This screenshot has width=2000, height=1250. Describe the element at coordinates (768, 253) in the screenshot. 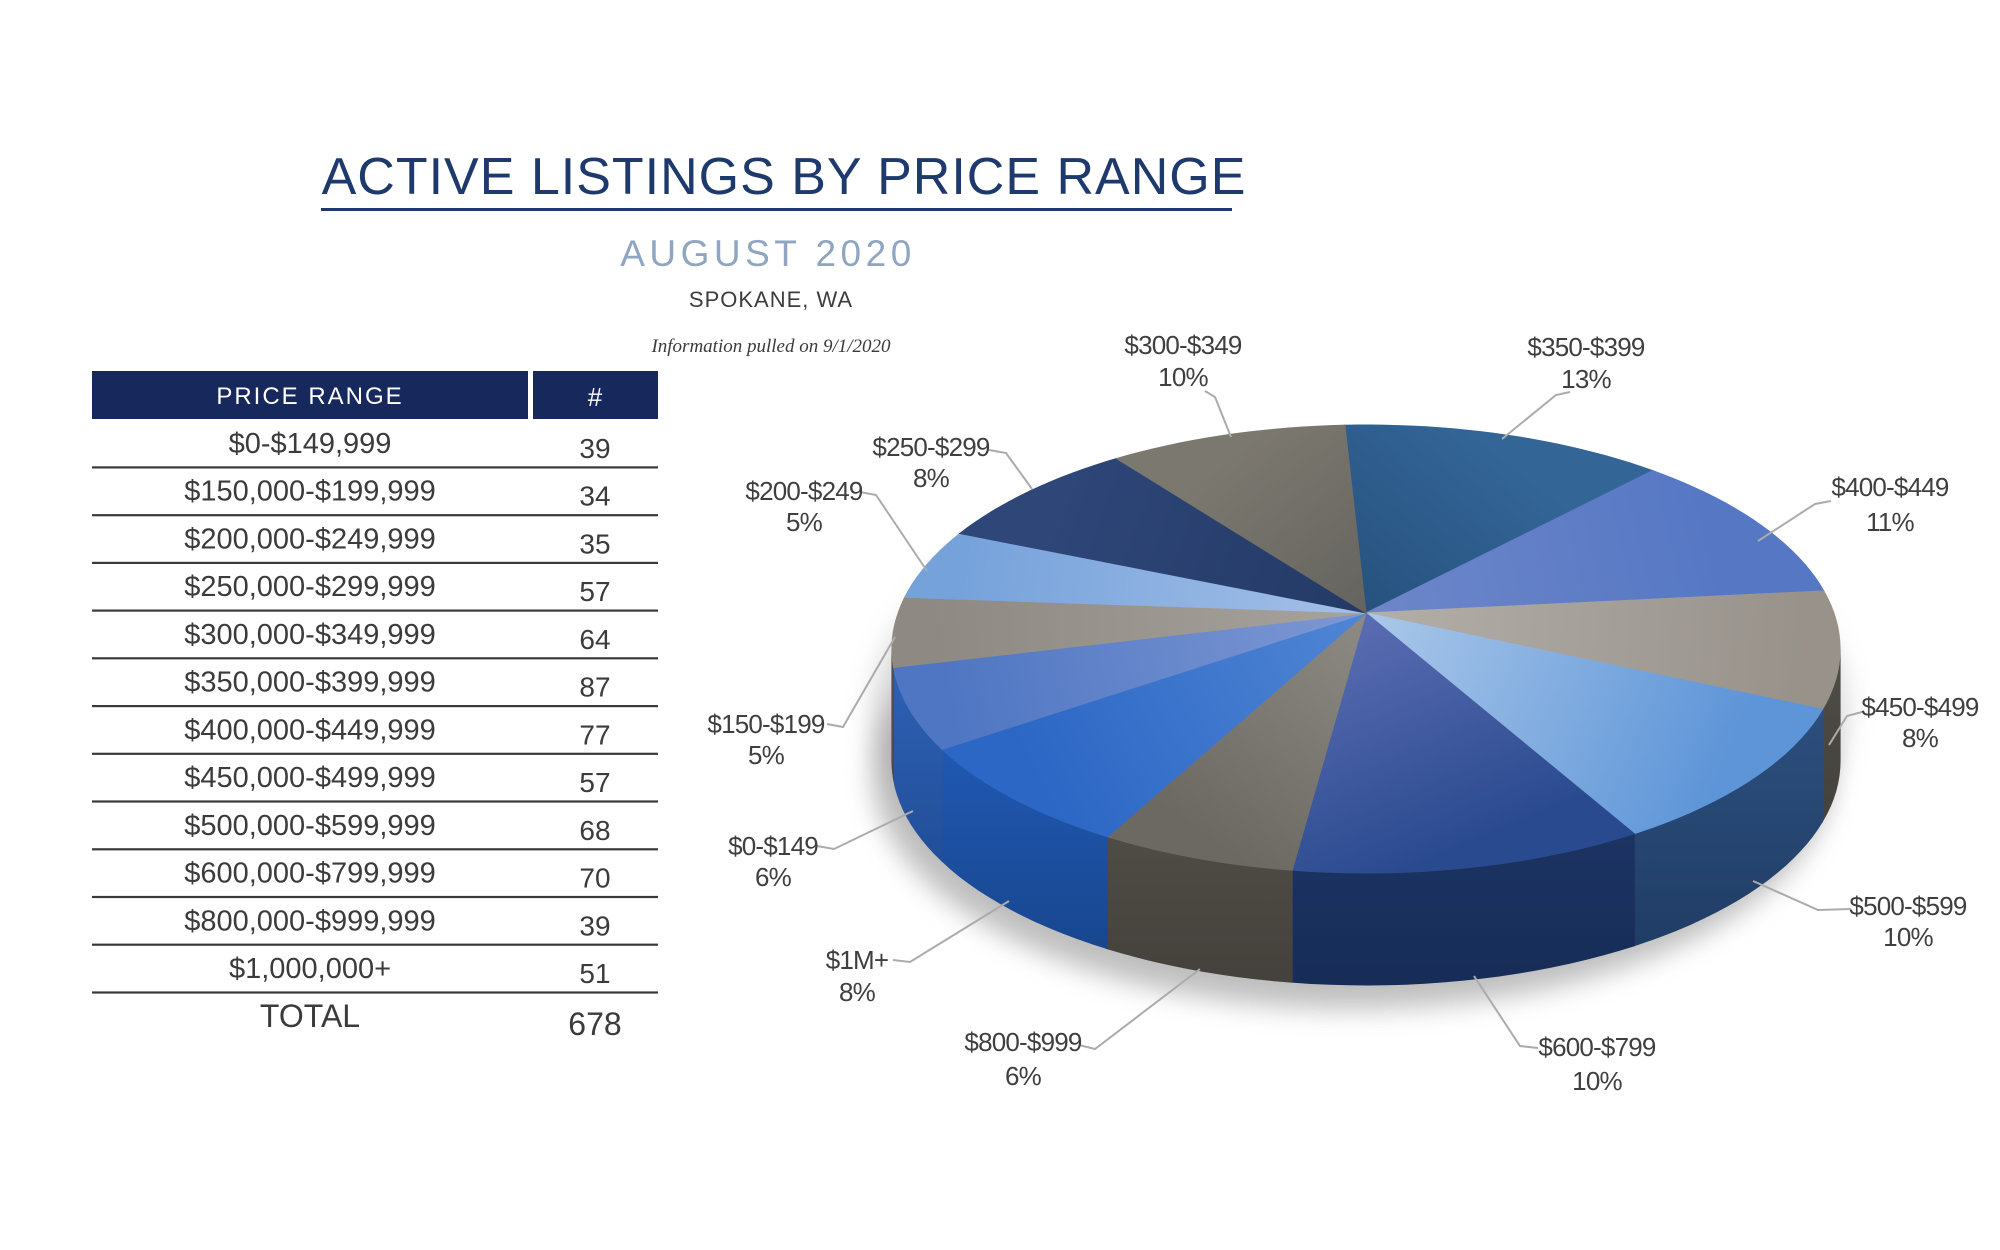

I see `svg-text: AUGUST 2020` at that location.